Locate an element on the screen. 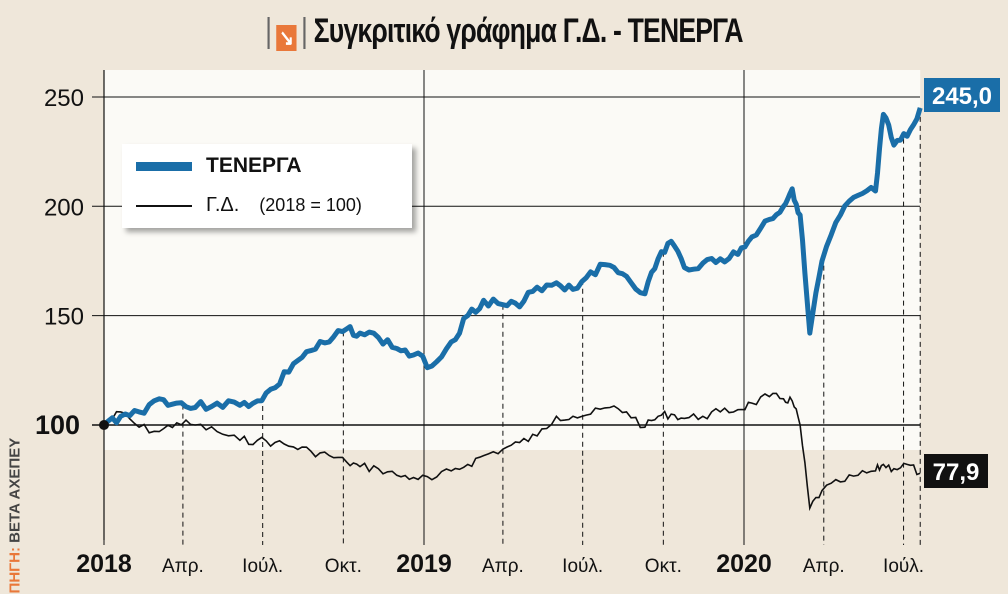  legend-swatch-gd is located at coordinates (164, 205).